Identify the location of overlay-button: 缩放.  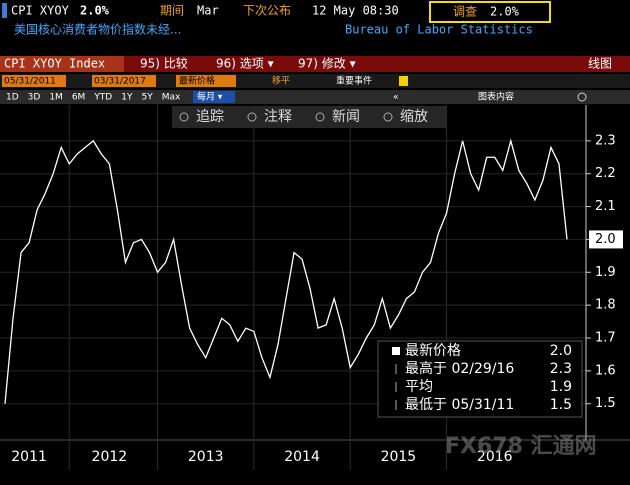
(414, 117).